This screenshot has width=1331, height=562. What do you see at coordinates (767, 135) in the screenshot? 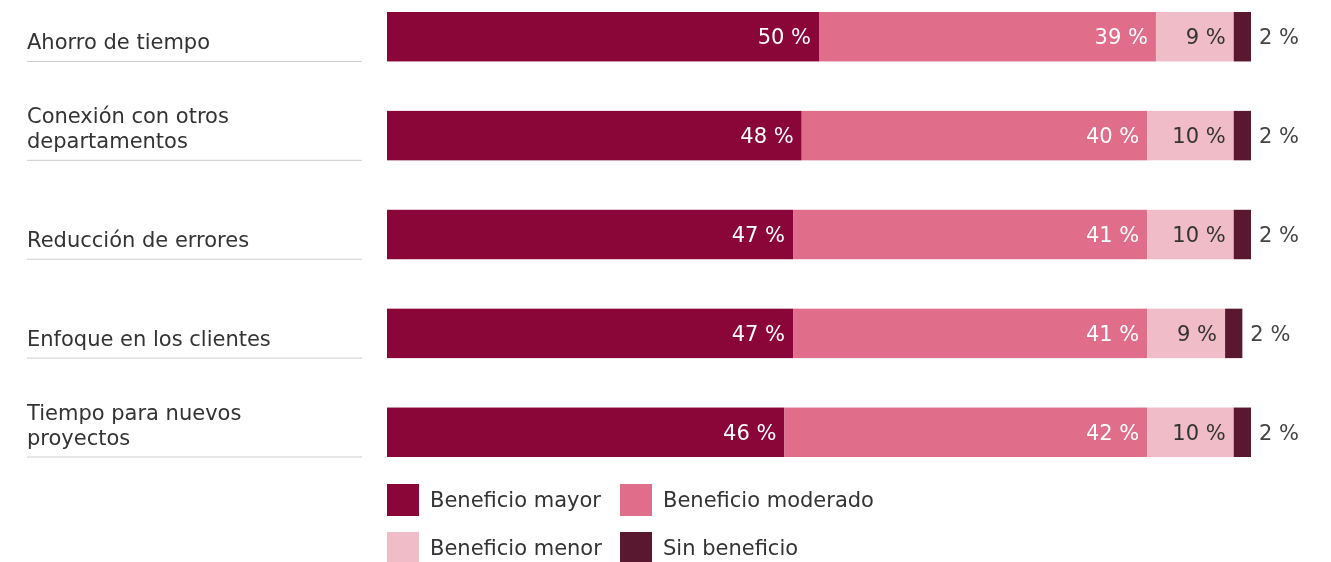
I see `data-label: 48 %` at bounding box center [767, 135].